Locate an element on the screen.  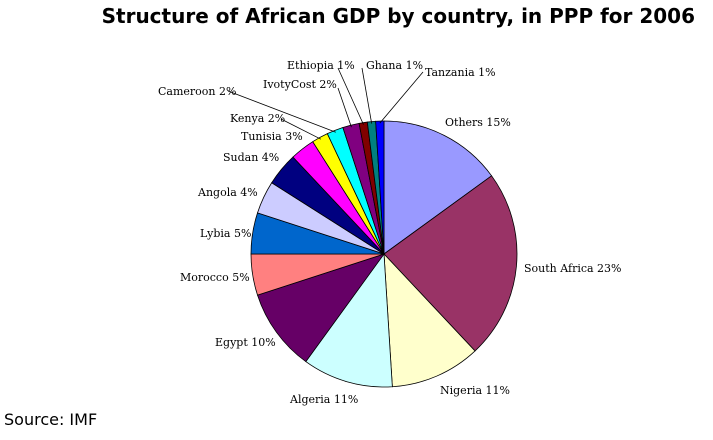
slice-label: Others 15% is located at coordinates (478, 122).